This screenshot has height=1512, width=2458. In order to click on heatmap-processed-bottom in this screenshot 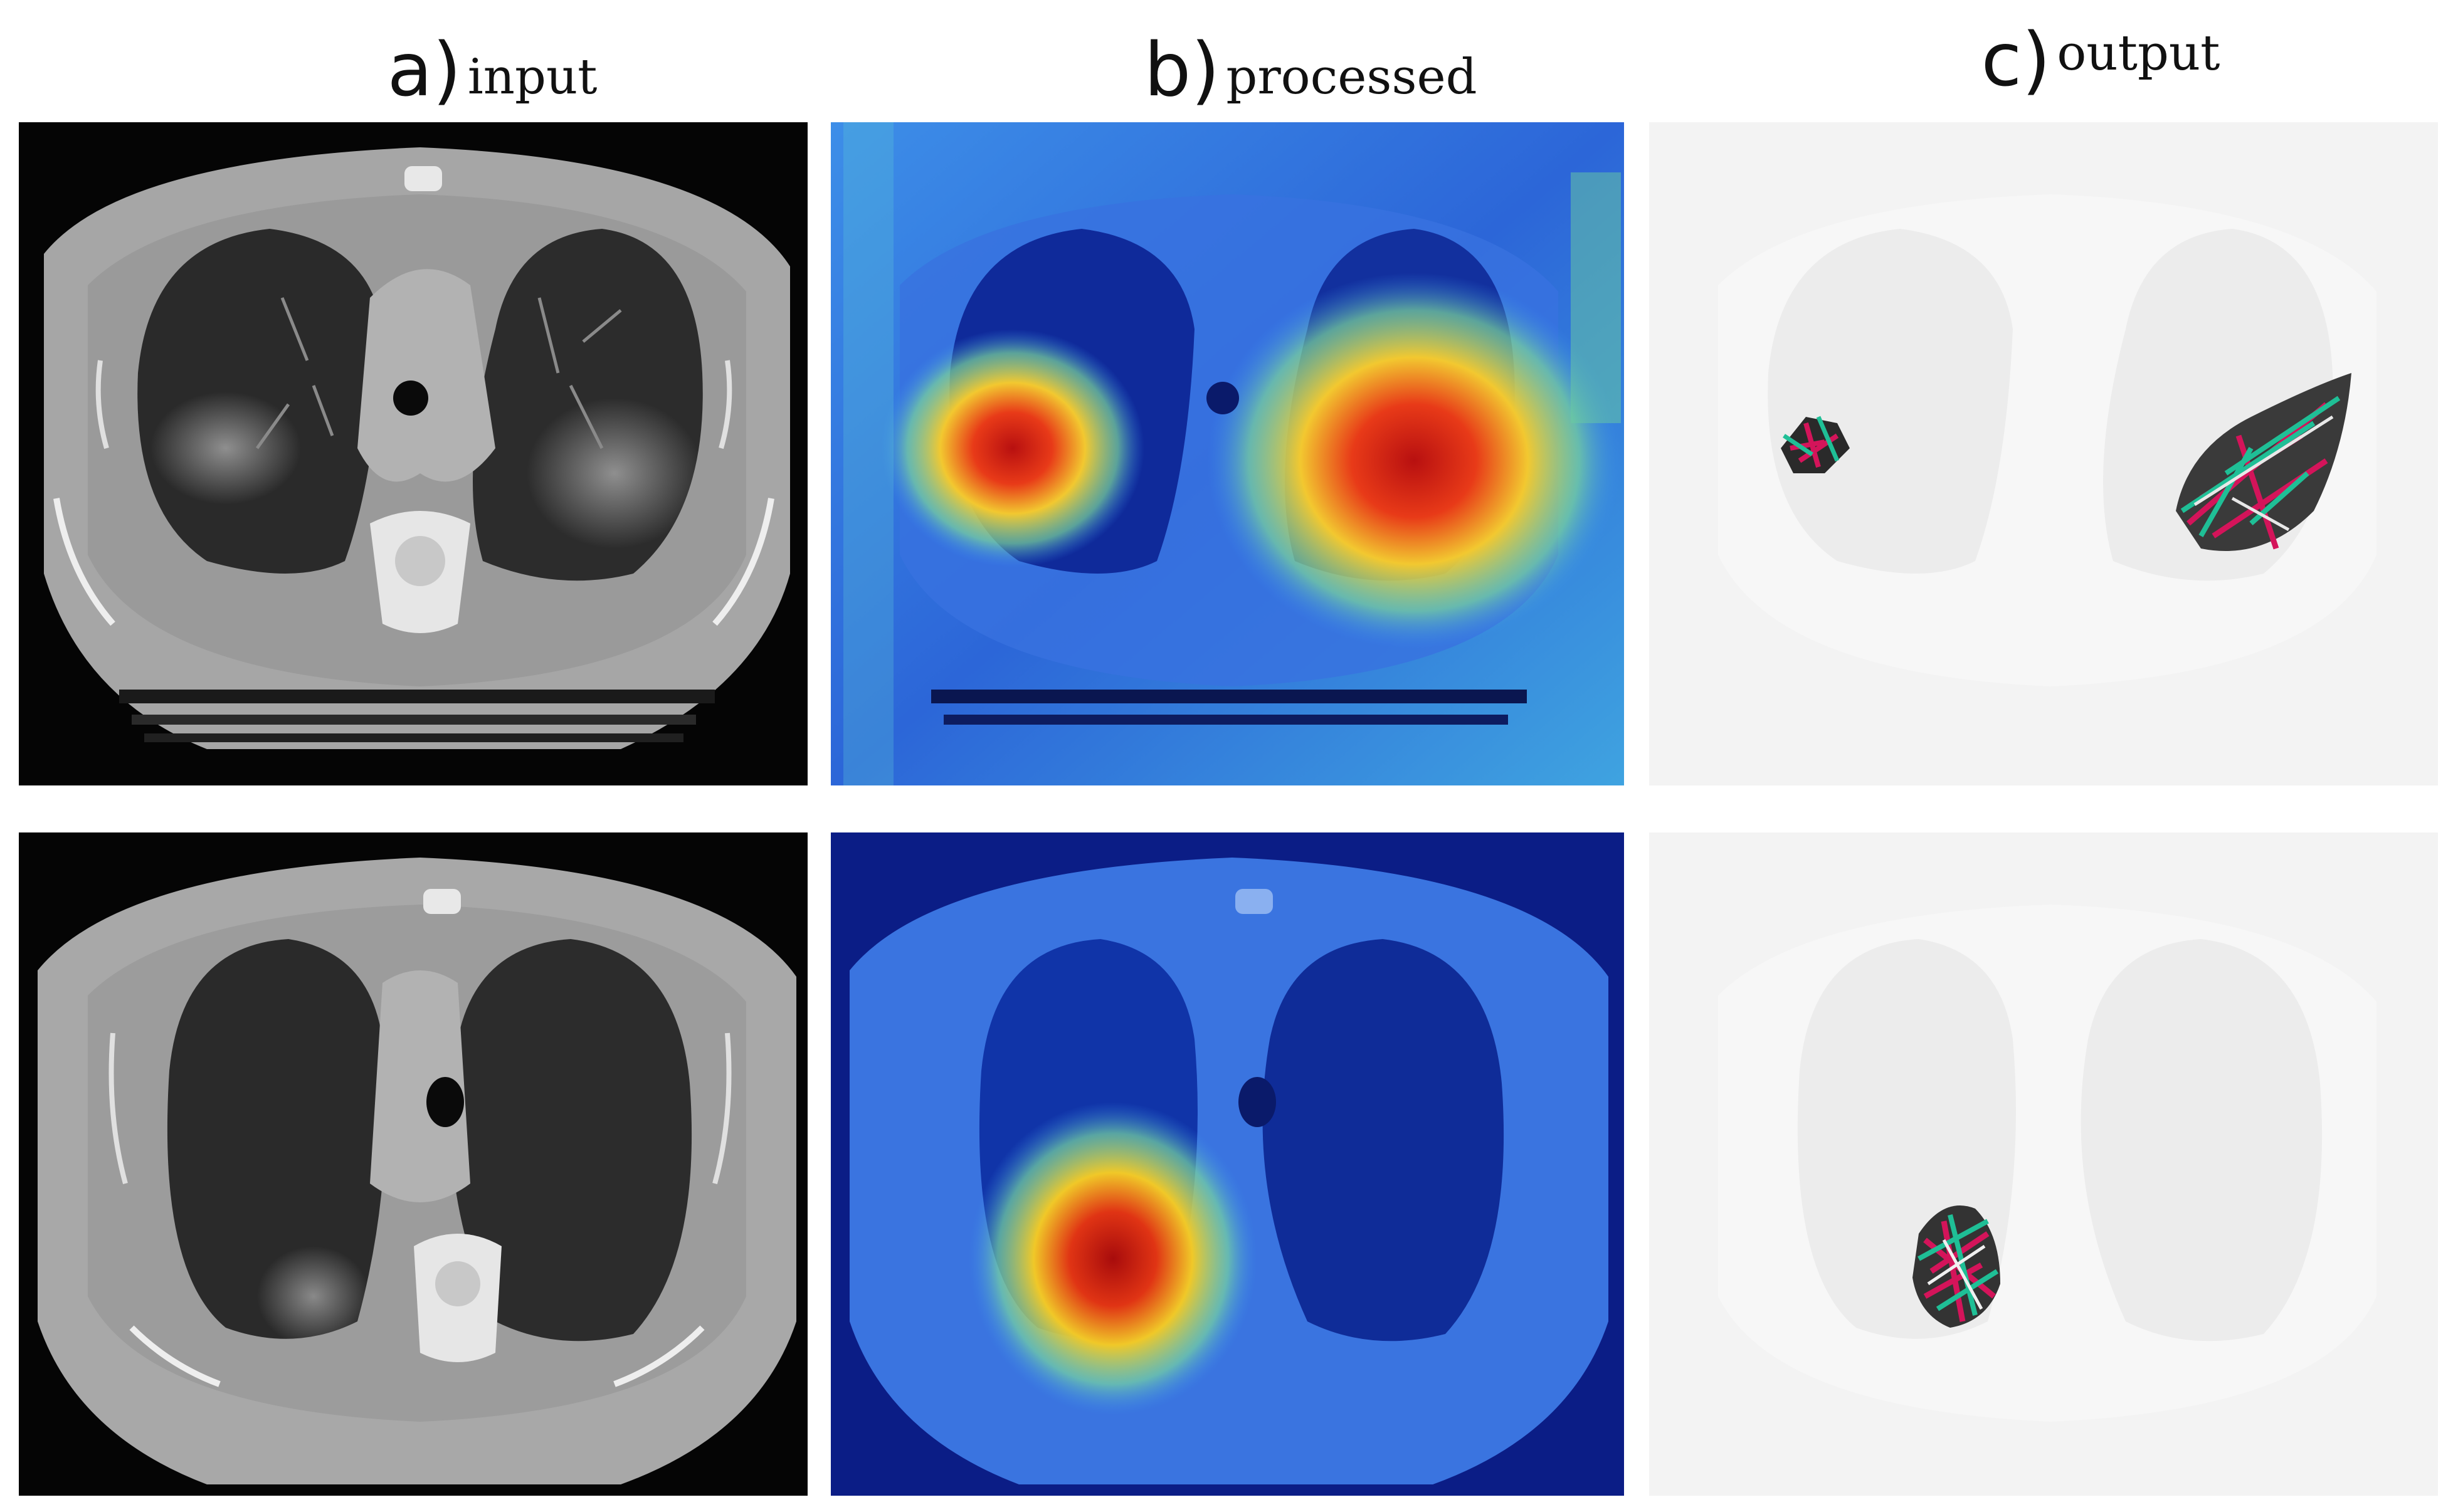, I will do `click(1228, 1164)`.